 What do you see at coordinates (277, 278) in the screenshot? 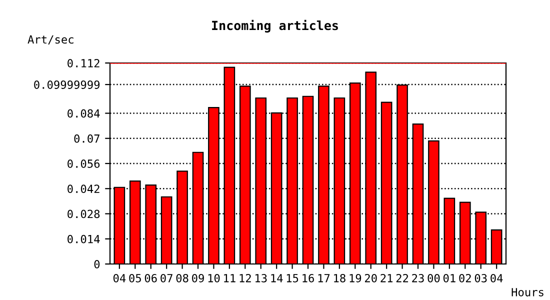
I see `x-tick-label: 14` at bounding box center [277, 278].